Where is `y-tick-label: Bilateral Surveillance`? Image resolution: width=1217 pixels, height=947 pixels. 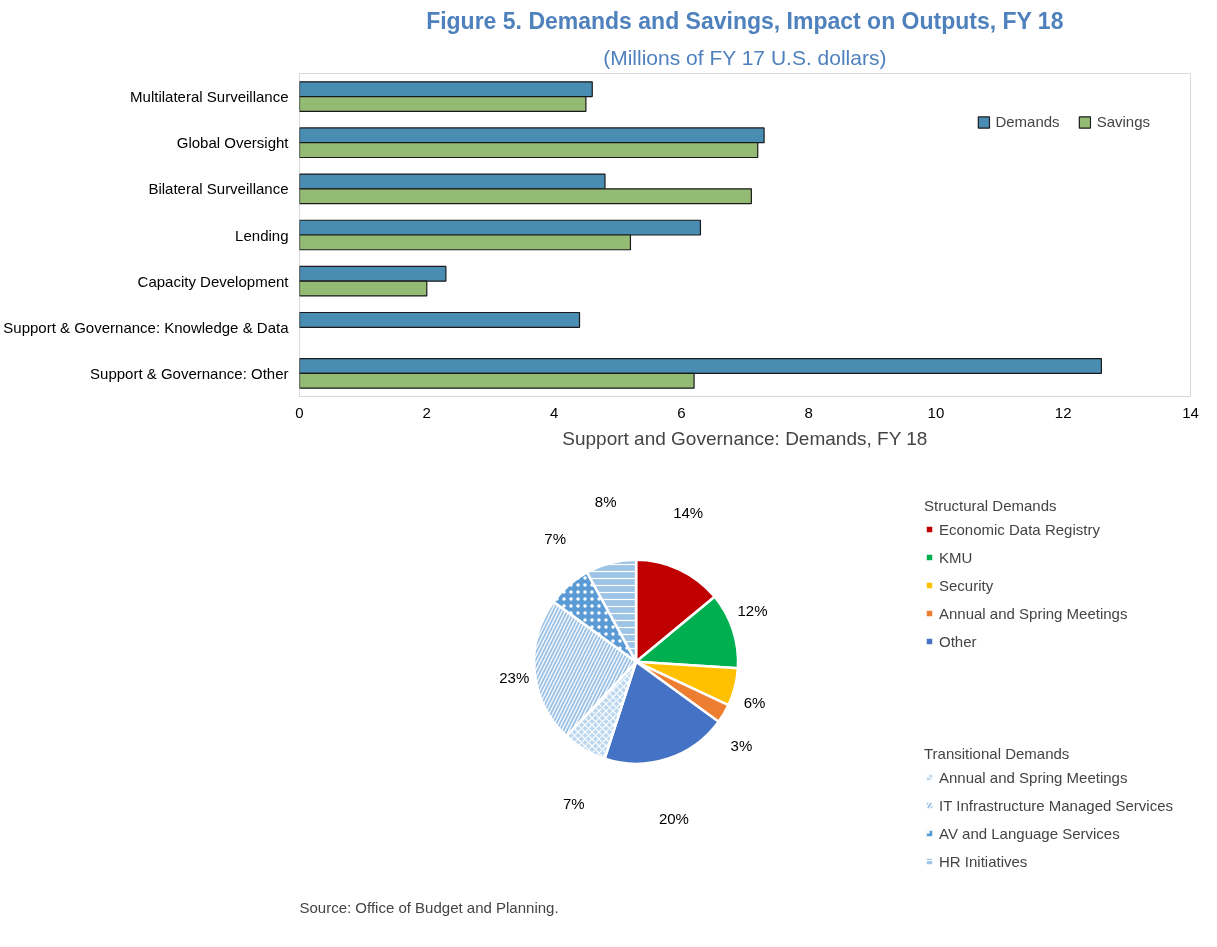 y-tick-label: Bilateral Surveillance is located at coordinates (218, 189).